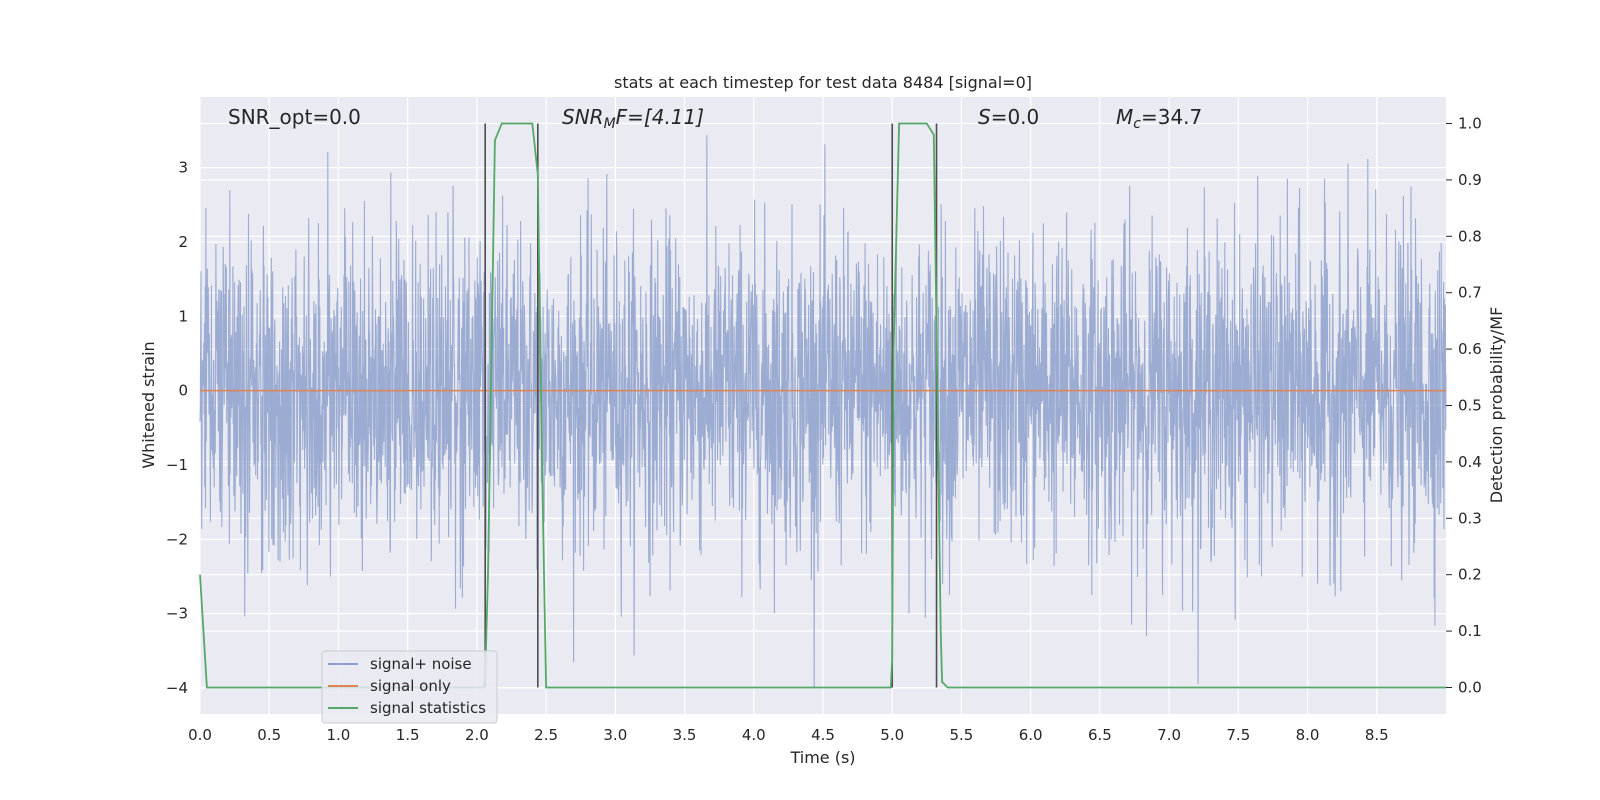  What do you see at coordinates (1169, 735) in the screenshot?
I see `x-tick-label: 7.0` at bounding box center [1169, 735].